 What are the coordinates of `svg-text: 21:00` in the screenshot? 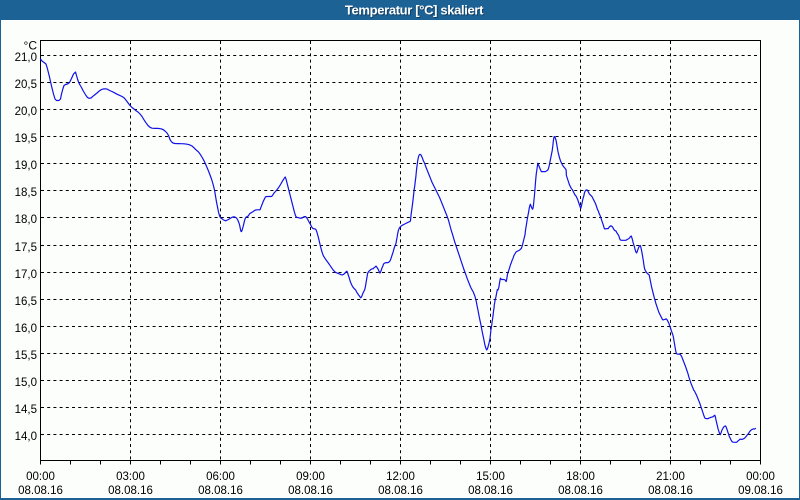 It's located at (670, 477).